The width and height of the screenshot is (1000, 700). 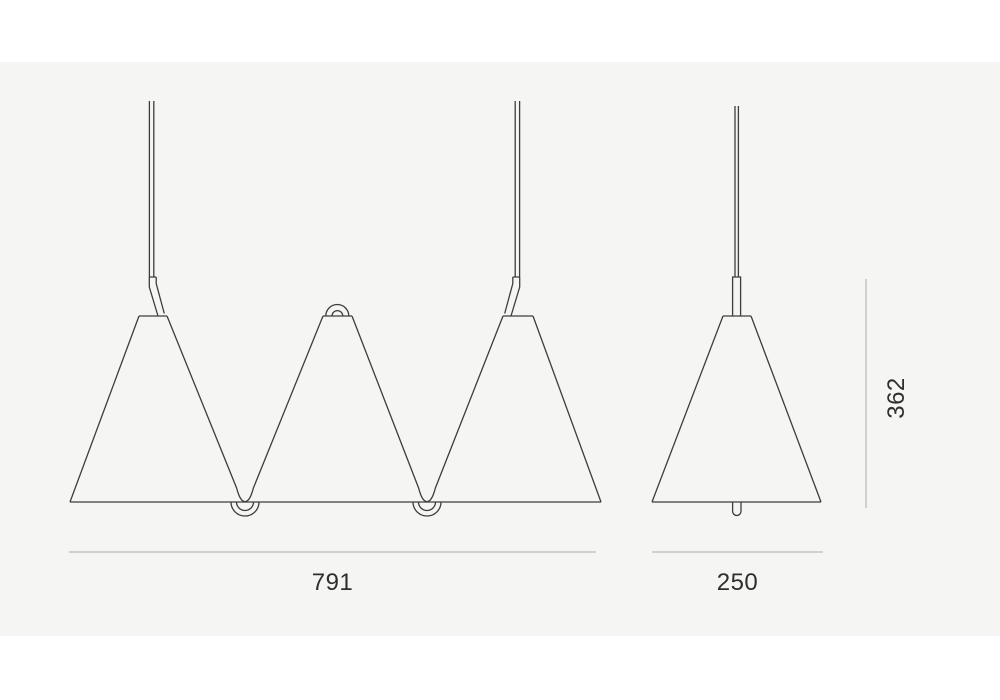 What do you see at coordinates (332, 582) in the screenshot?
I see `dimension-label-total-width: 791` at bounding box center [332, 582].